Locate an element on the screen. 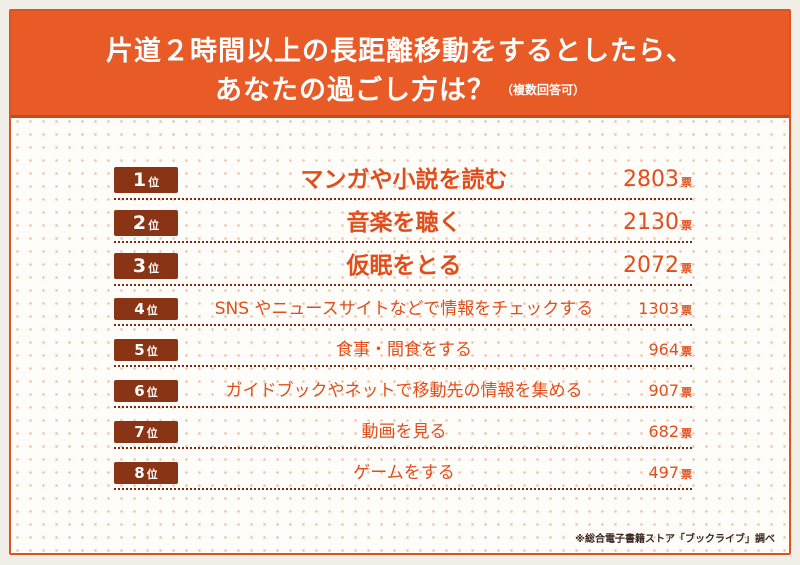 Image resolution: width=800 pixels, height=565 pixels. ranking-row: 4 位 SNS やニュースサイトなどで情報をチェックする 1303 票 is located at coordinates (403, 311).